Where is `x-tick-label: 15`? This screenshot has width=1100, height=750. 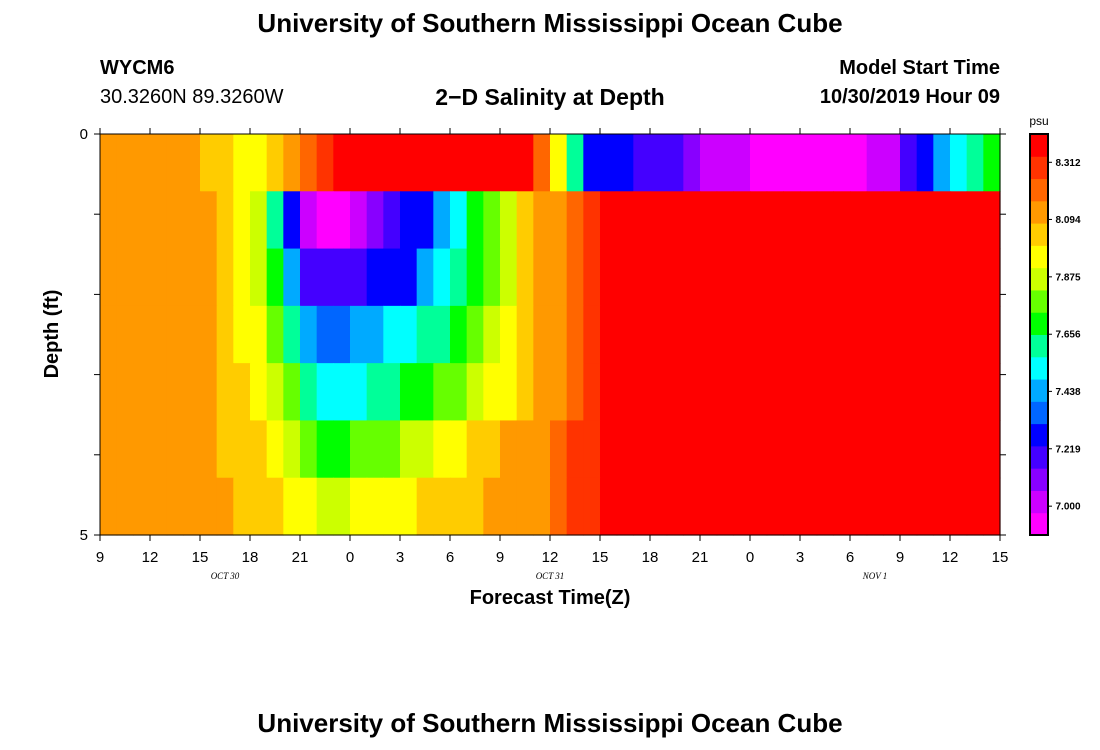
x-tick-label: 15 is located at coordinates (200, 557).